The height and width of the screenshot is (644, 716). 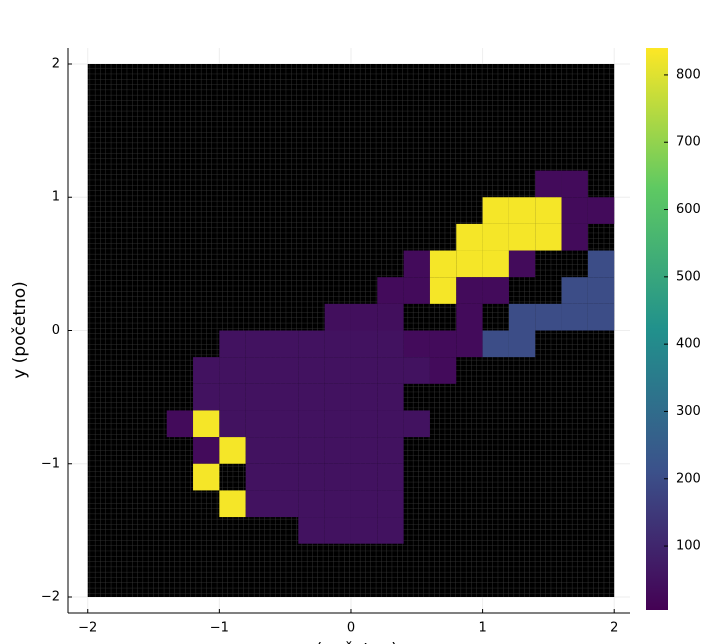 I want to click on x-tick-label: 0, so click(x=351, y=628).